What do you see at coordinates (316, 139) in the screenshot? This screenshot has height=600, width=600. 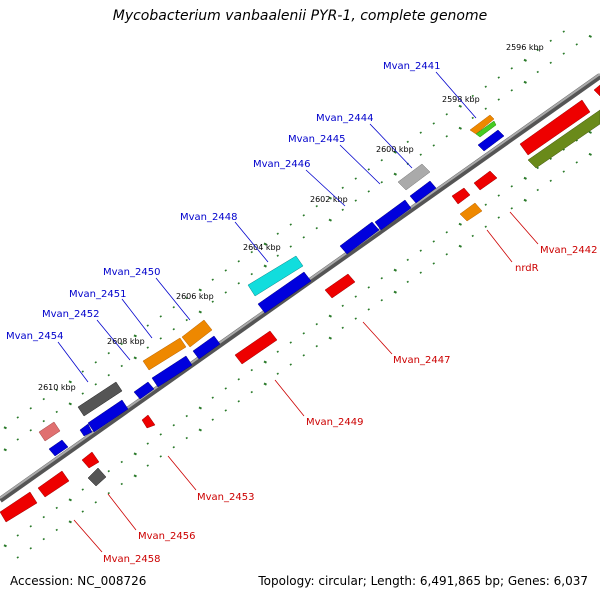 I see `label-mvan-2445: Mvan_2445` at bounding box center [316, 139].